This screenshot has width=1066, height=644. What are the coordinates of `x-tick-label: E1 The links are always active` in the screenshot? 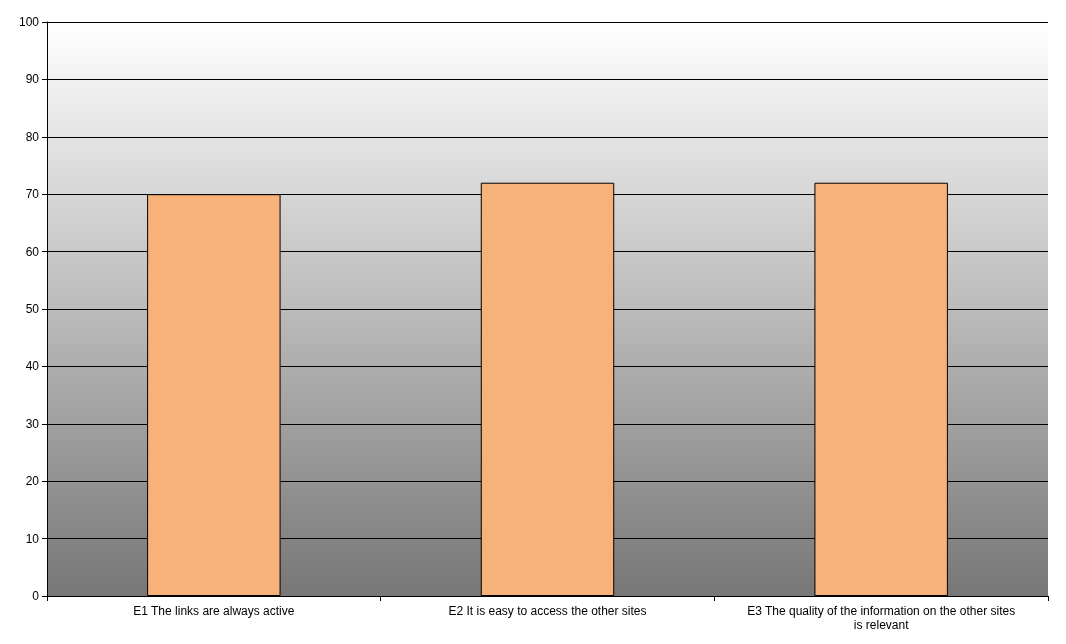 It's located at (214, 611).